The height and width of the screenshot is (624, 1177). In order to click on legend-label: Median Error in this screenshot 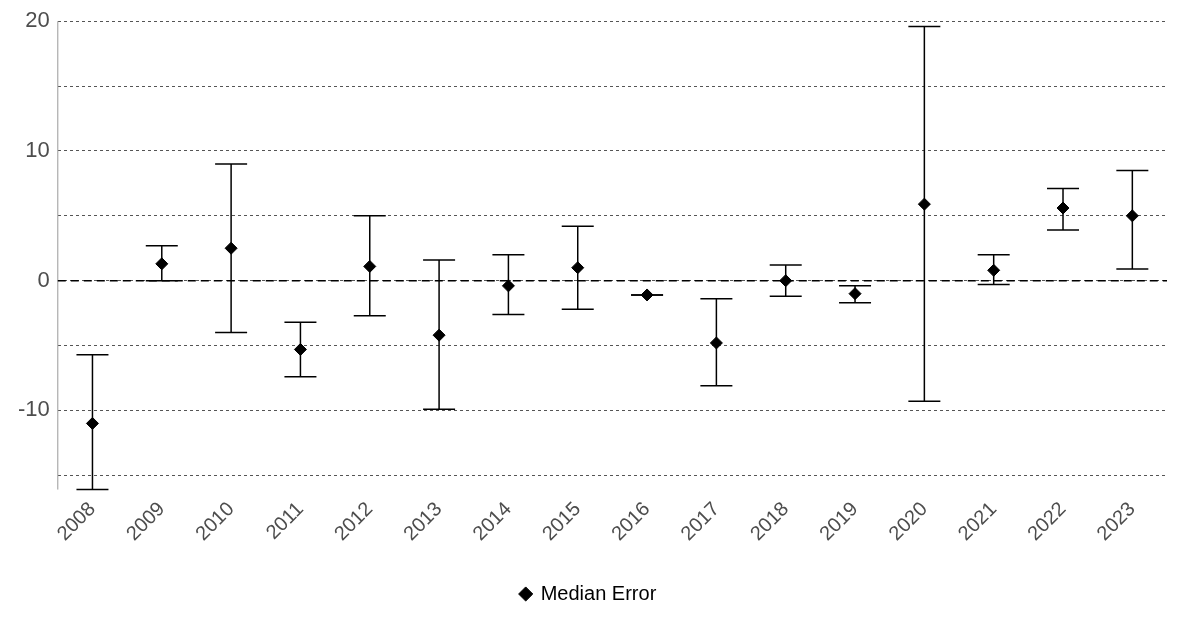, I will do `click(598, 592)`.